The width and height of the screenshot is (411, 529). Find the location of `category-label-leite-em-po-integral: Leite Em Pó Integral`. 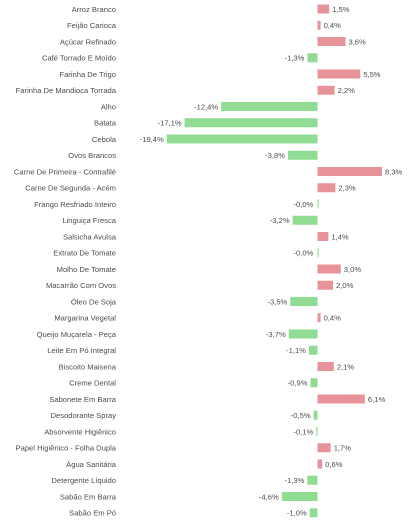

category-label-leite-em-po-integral: Leite Em Pó Integral is located at coordinates (81, 350).